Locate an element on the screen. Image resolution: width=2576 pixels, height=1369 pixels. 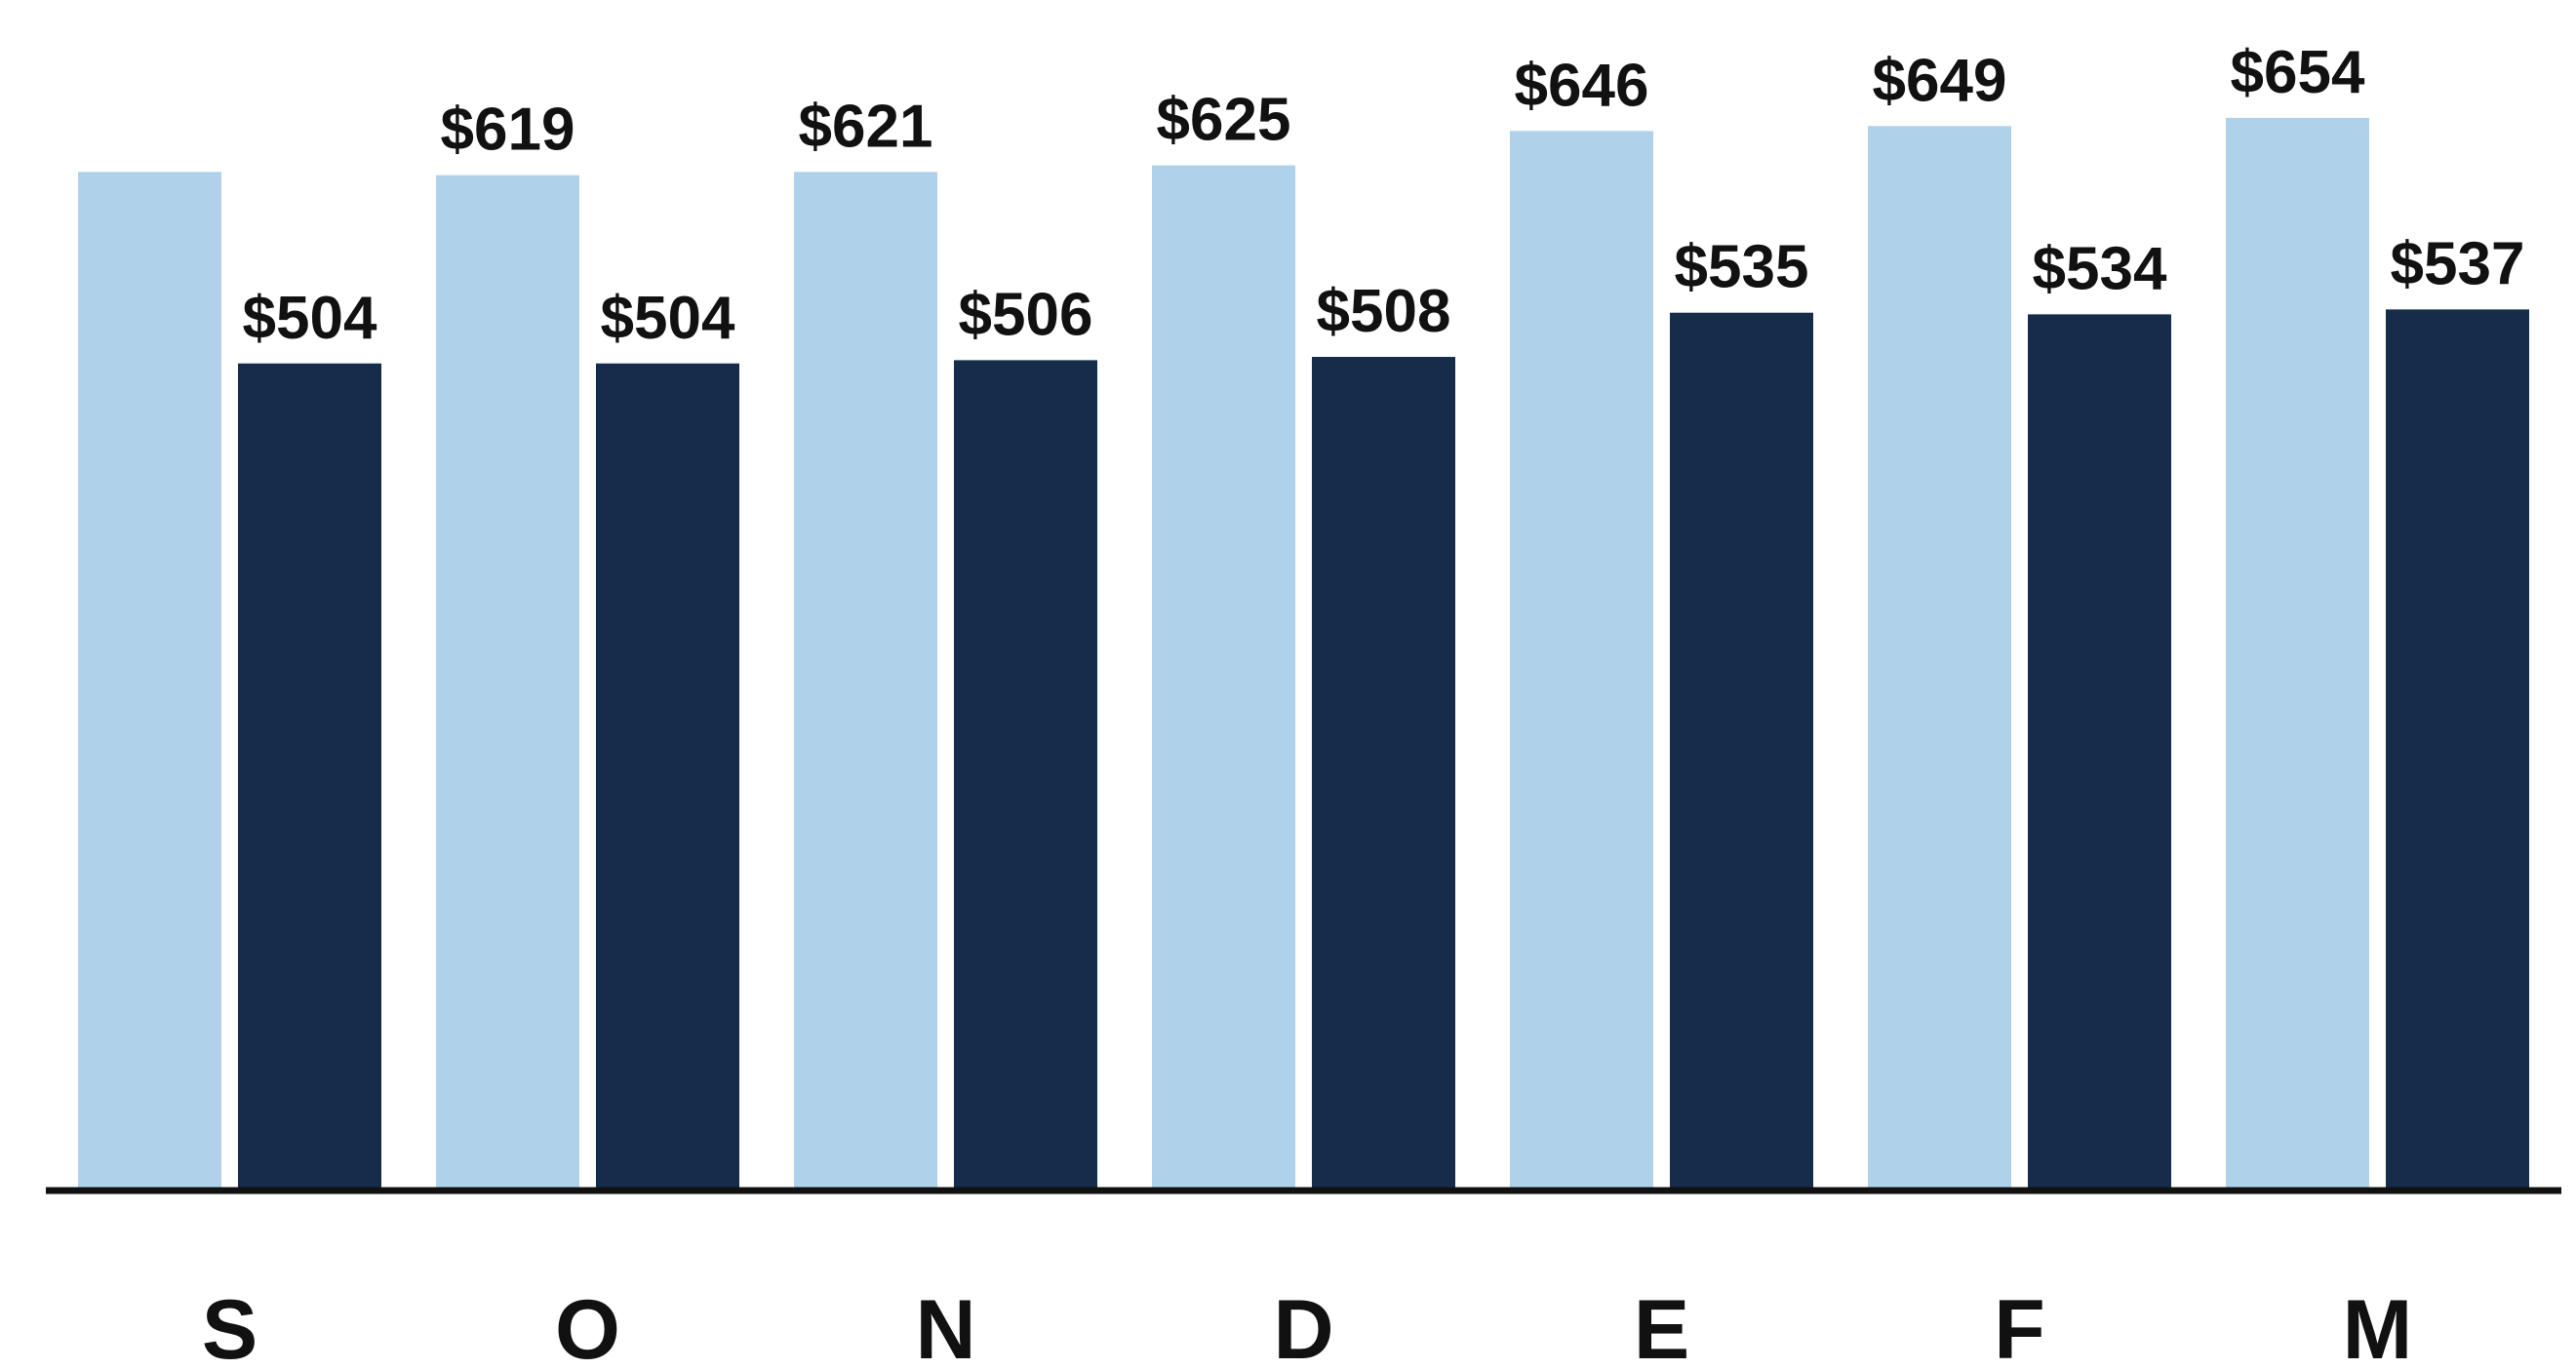
x-tick-label: D is located at coordinates (1303, 1326).